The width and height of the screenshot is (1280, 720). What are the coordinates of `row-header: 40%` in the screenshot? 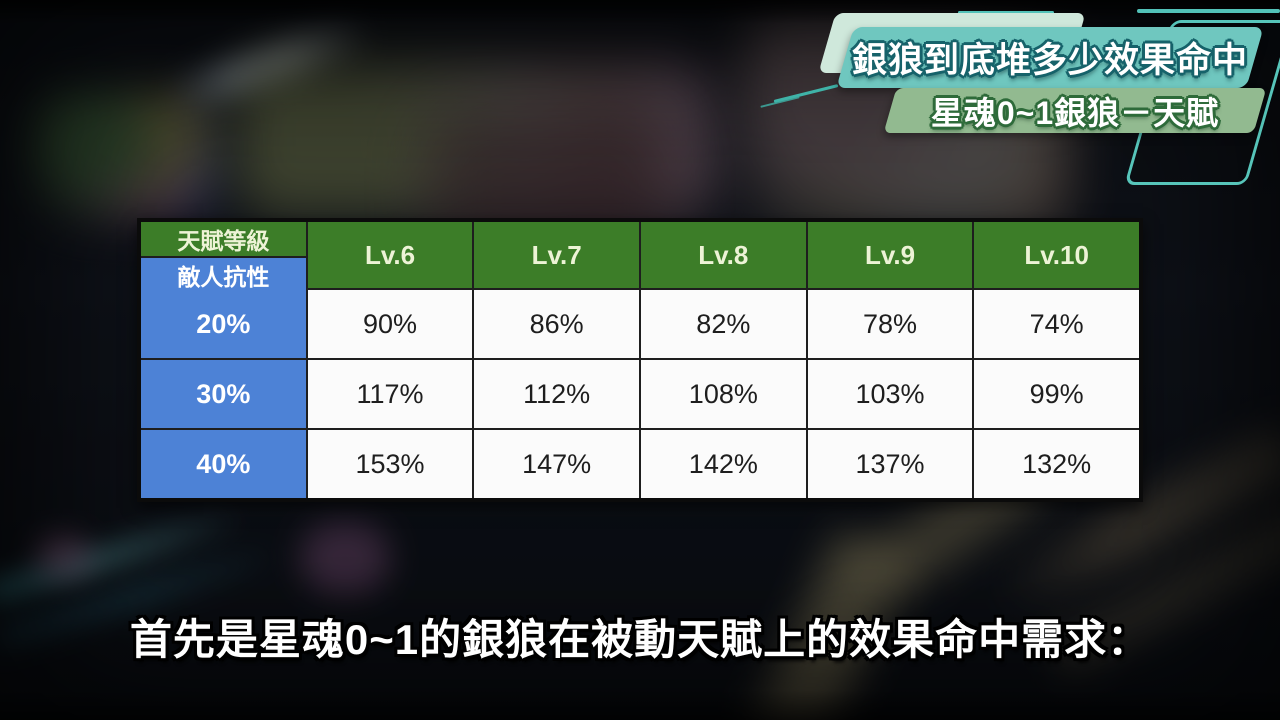 It's located at (223, 464).